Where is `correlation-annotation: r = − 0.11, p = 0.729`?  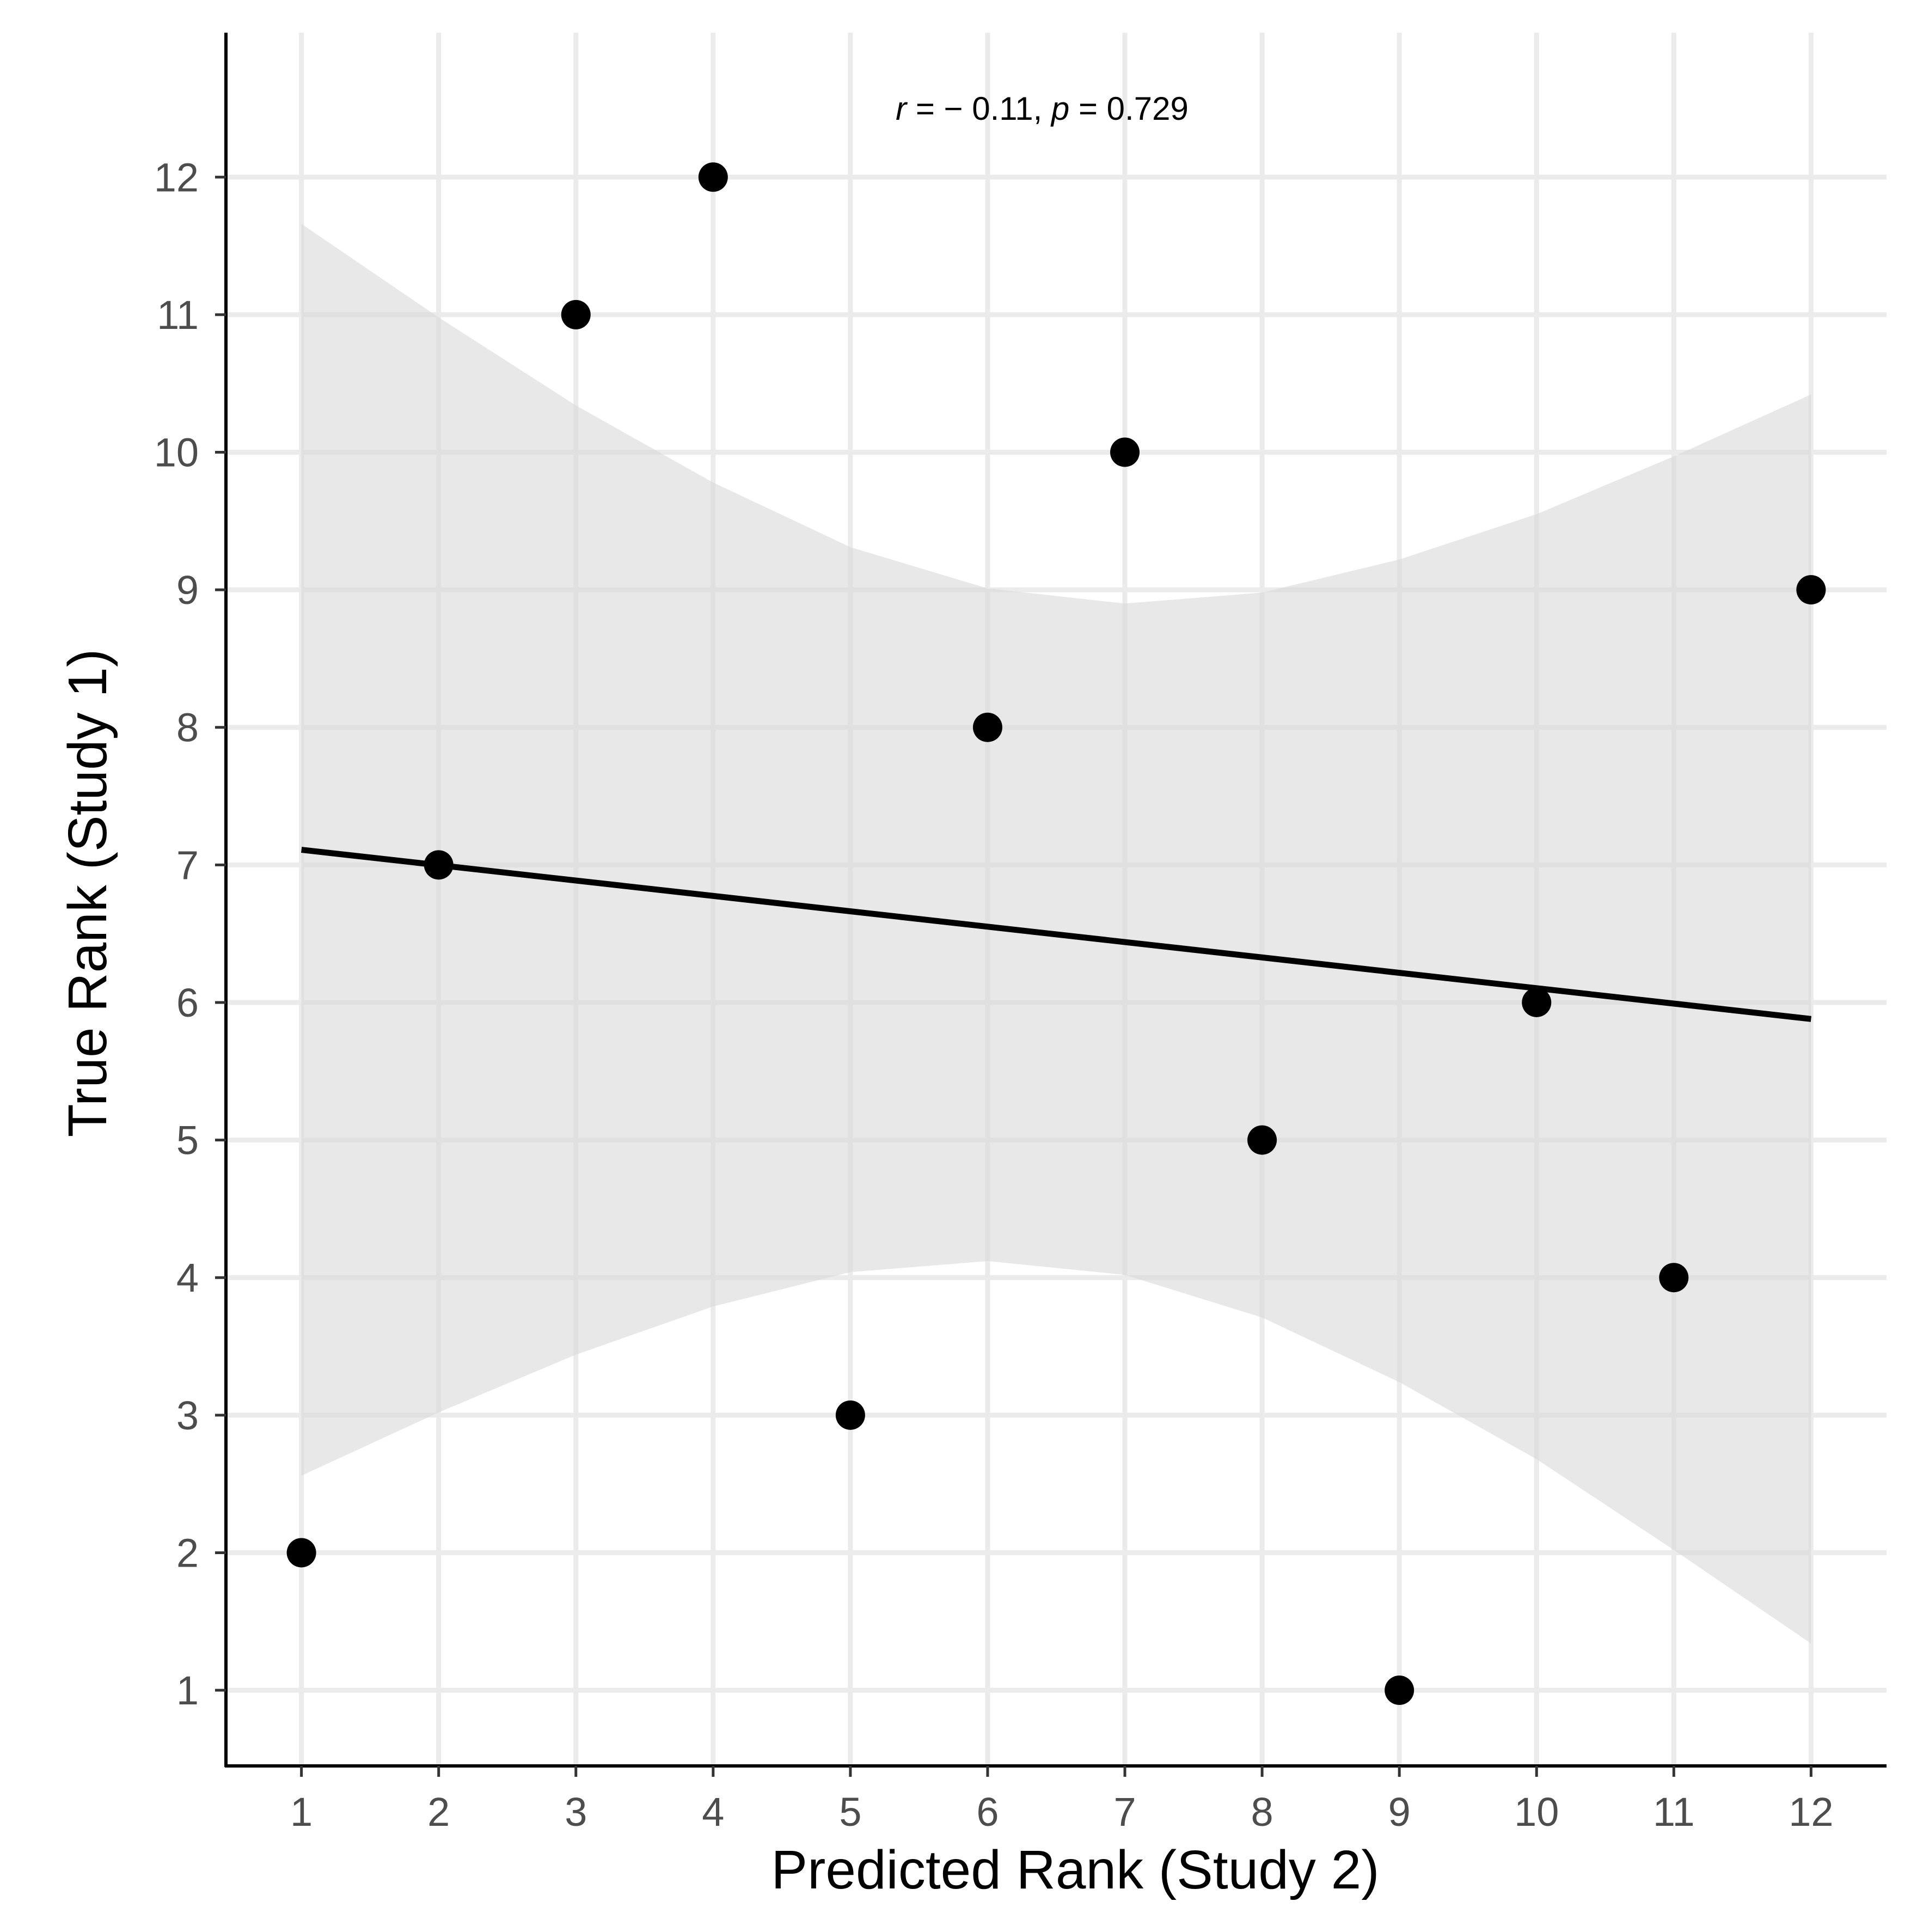
correlation-annotation: r = − 0.11, p = 0.729 is located at coordinates (1042, 109).